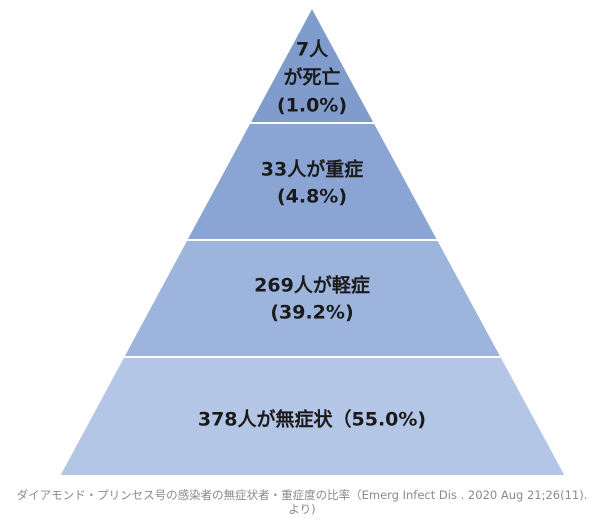  What do you see at coordinates (312, 106) in the screenshot?
I see `pyramid-tier-label: (1.0%)` at bounding box center [312, 106].